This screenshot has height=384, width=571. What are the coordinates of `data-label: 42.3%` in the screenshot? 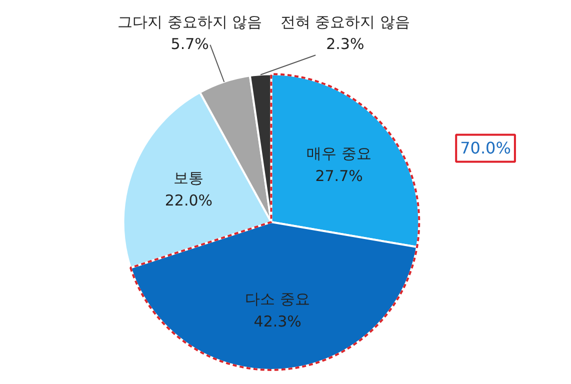 It's located at (278, 321).